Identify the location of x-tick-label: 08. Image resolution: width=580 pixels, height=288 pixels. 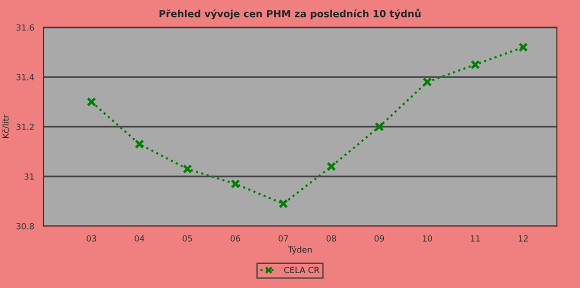
(331, 238).